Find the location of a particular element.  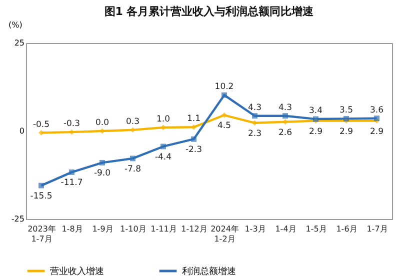

y-tick-label: 25 is located at coordinates (19, 43).